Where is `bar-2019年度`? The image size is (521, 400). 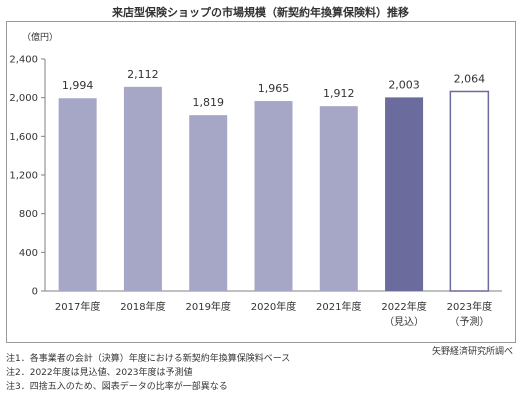 bar-2019年度 is located at coordinates (208, 203).